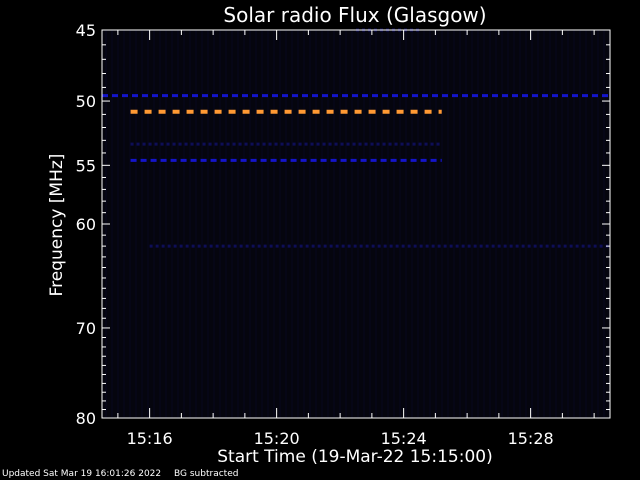  Describe the element at coordinates (82, 474) in the screenshot. I see `updated-timestamp: Updated Sat Mar 19 16:01:26 2022` at that location.